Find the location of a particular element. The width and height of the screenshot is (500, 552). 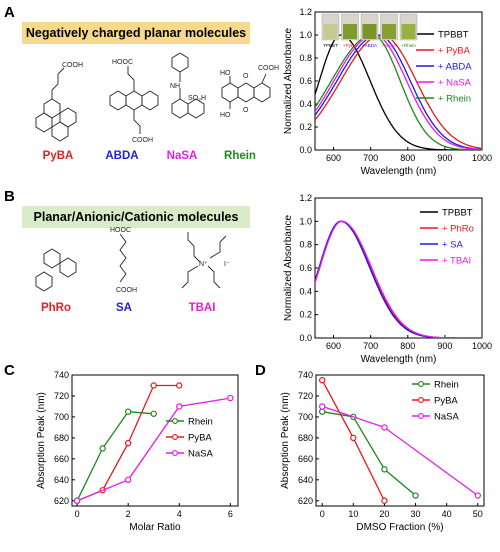

label-nasa: NaSA is located at coordinates (182, 156).